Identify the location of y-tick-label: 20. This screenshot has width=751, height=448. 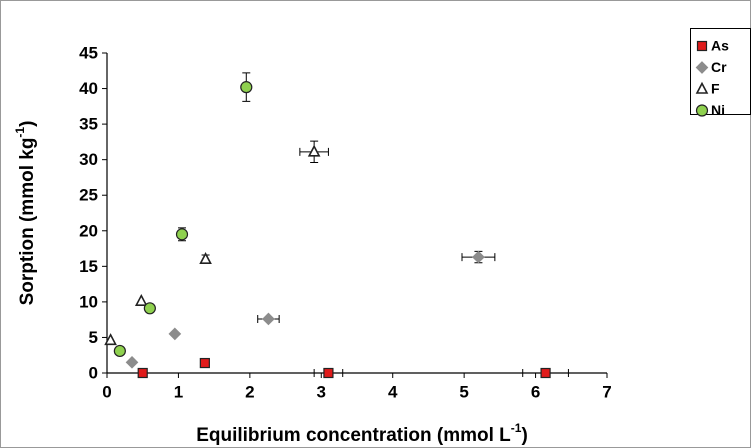
(88, 230).